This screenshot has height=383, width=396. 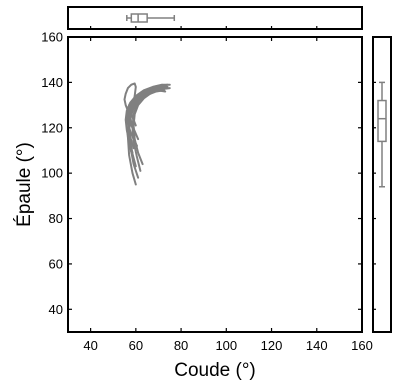 I want to click on top-marginal-ticks, so click(x=226, y=27).